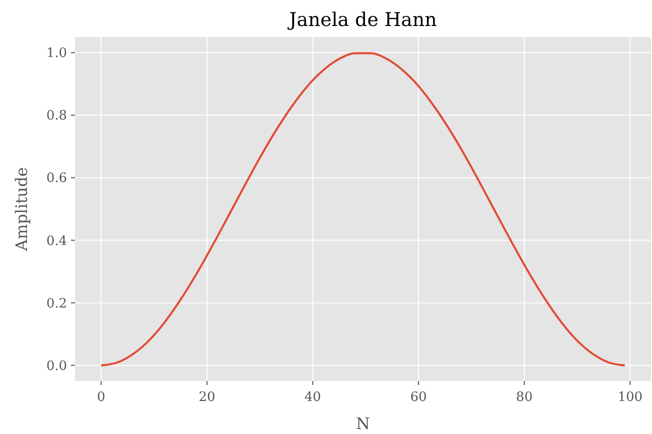 This screenshot has height=434, width=652. I want to click on y-tick-label: 0.2, so click(56, 304).